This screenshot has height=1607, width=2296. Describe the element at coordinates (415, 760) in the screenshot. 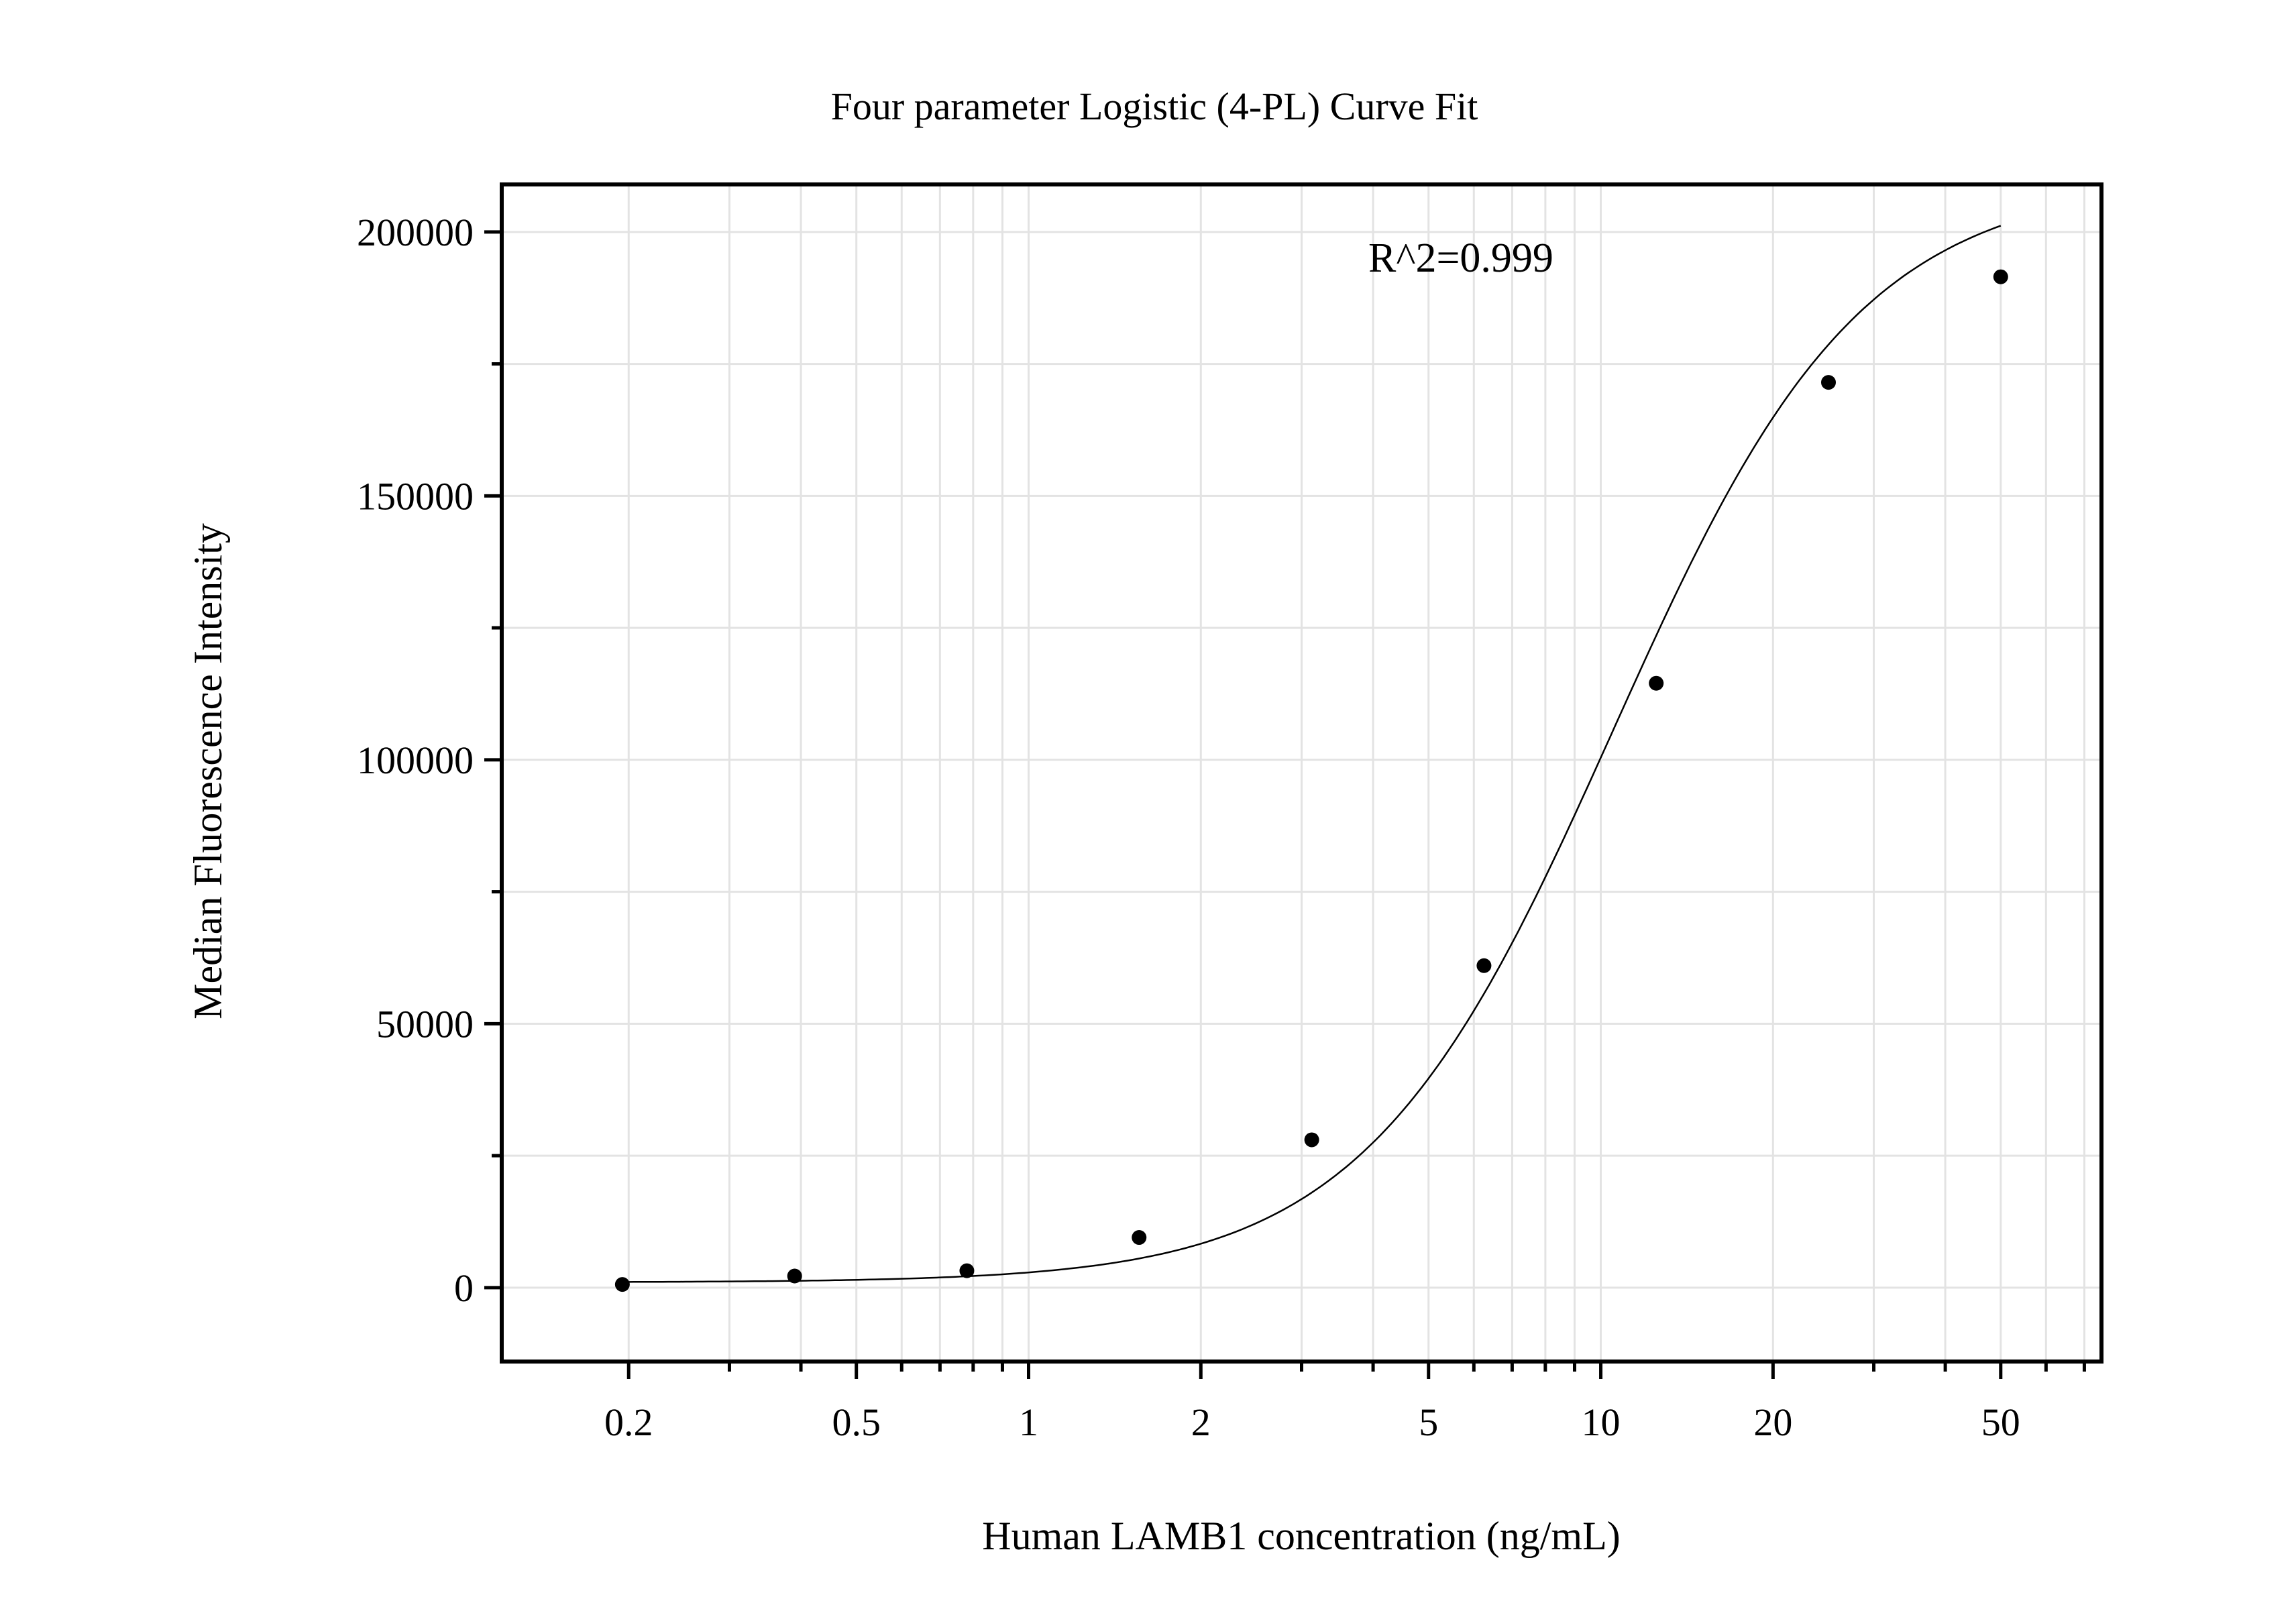

I see `y-tick-label: 100000` at that location.